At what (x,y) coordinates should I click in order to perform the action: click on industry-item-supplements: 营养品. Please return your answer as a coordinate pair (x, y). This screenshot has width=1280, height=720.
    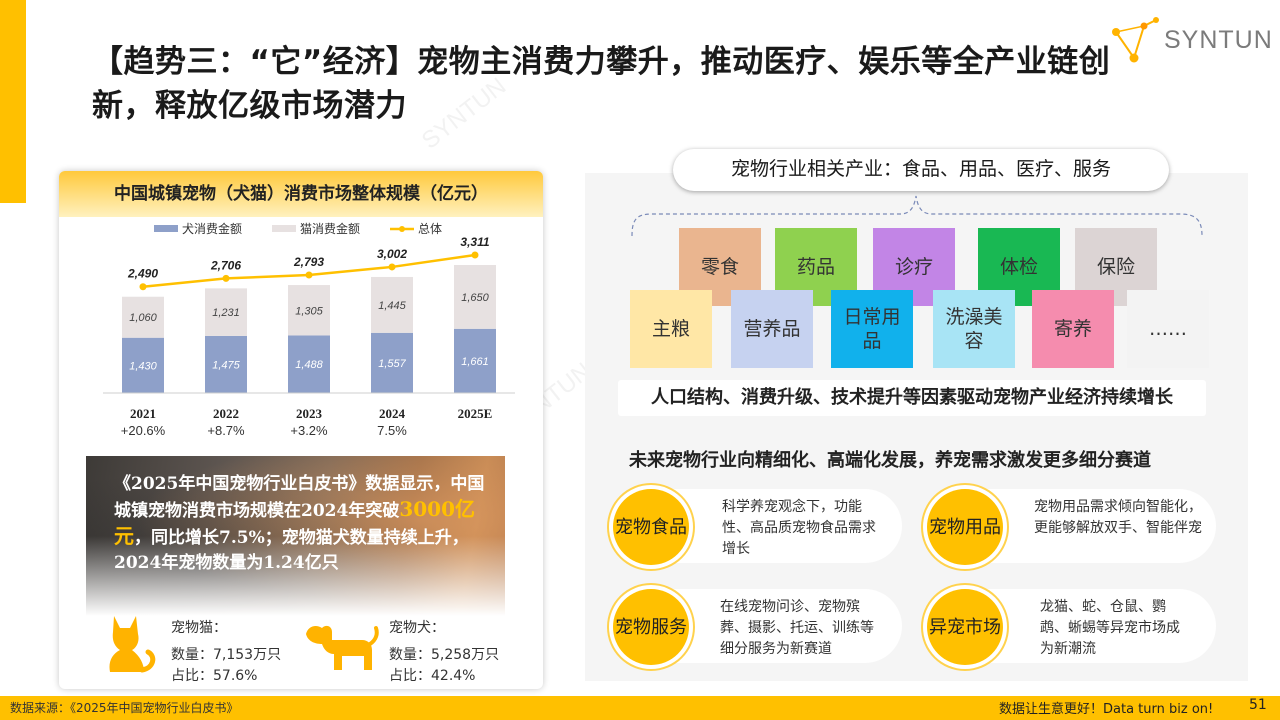
    Looking at the image, I should click on (772, 329).